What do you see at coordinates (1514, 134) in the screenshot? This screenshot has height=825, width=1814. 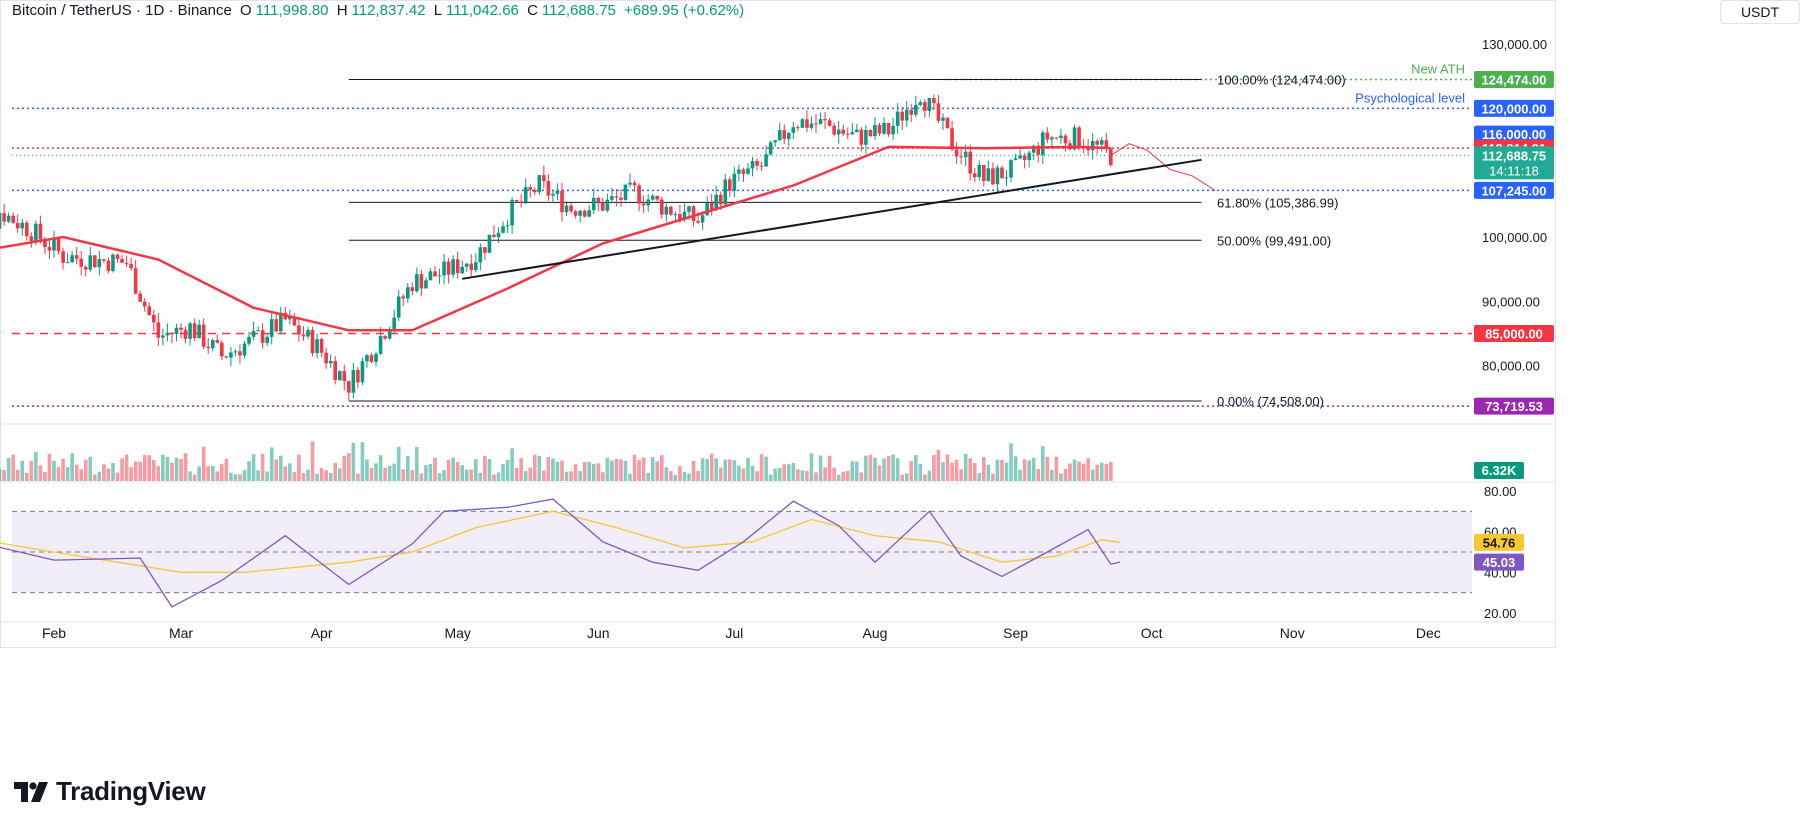 I see `level-axis-label-bg` at bounding box center [1514, 134].